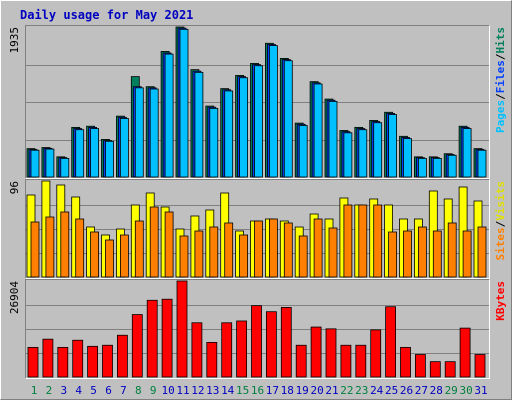 This screenshot has width=512, height=400. Describe the element at coordinates (106, 15) in the screenshot. I see `chart-title: Daily usage for May 2021` at that location.